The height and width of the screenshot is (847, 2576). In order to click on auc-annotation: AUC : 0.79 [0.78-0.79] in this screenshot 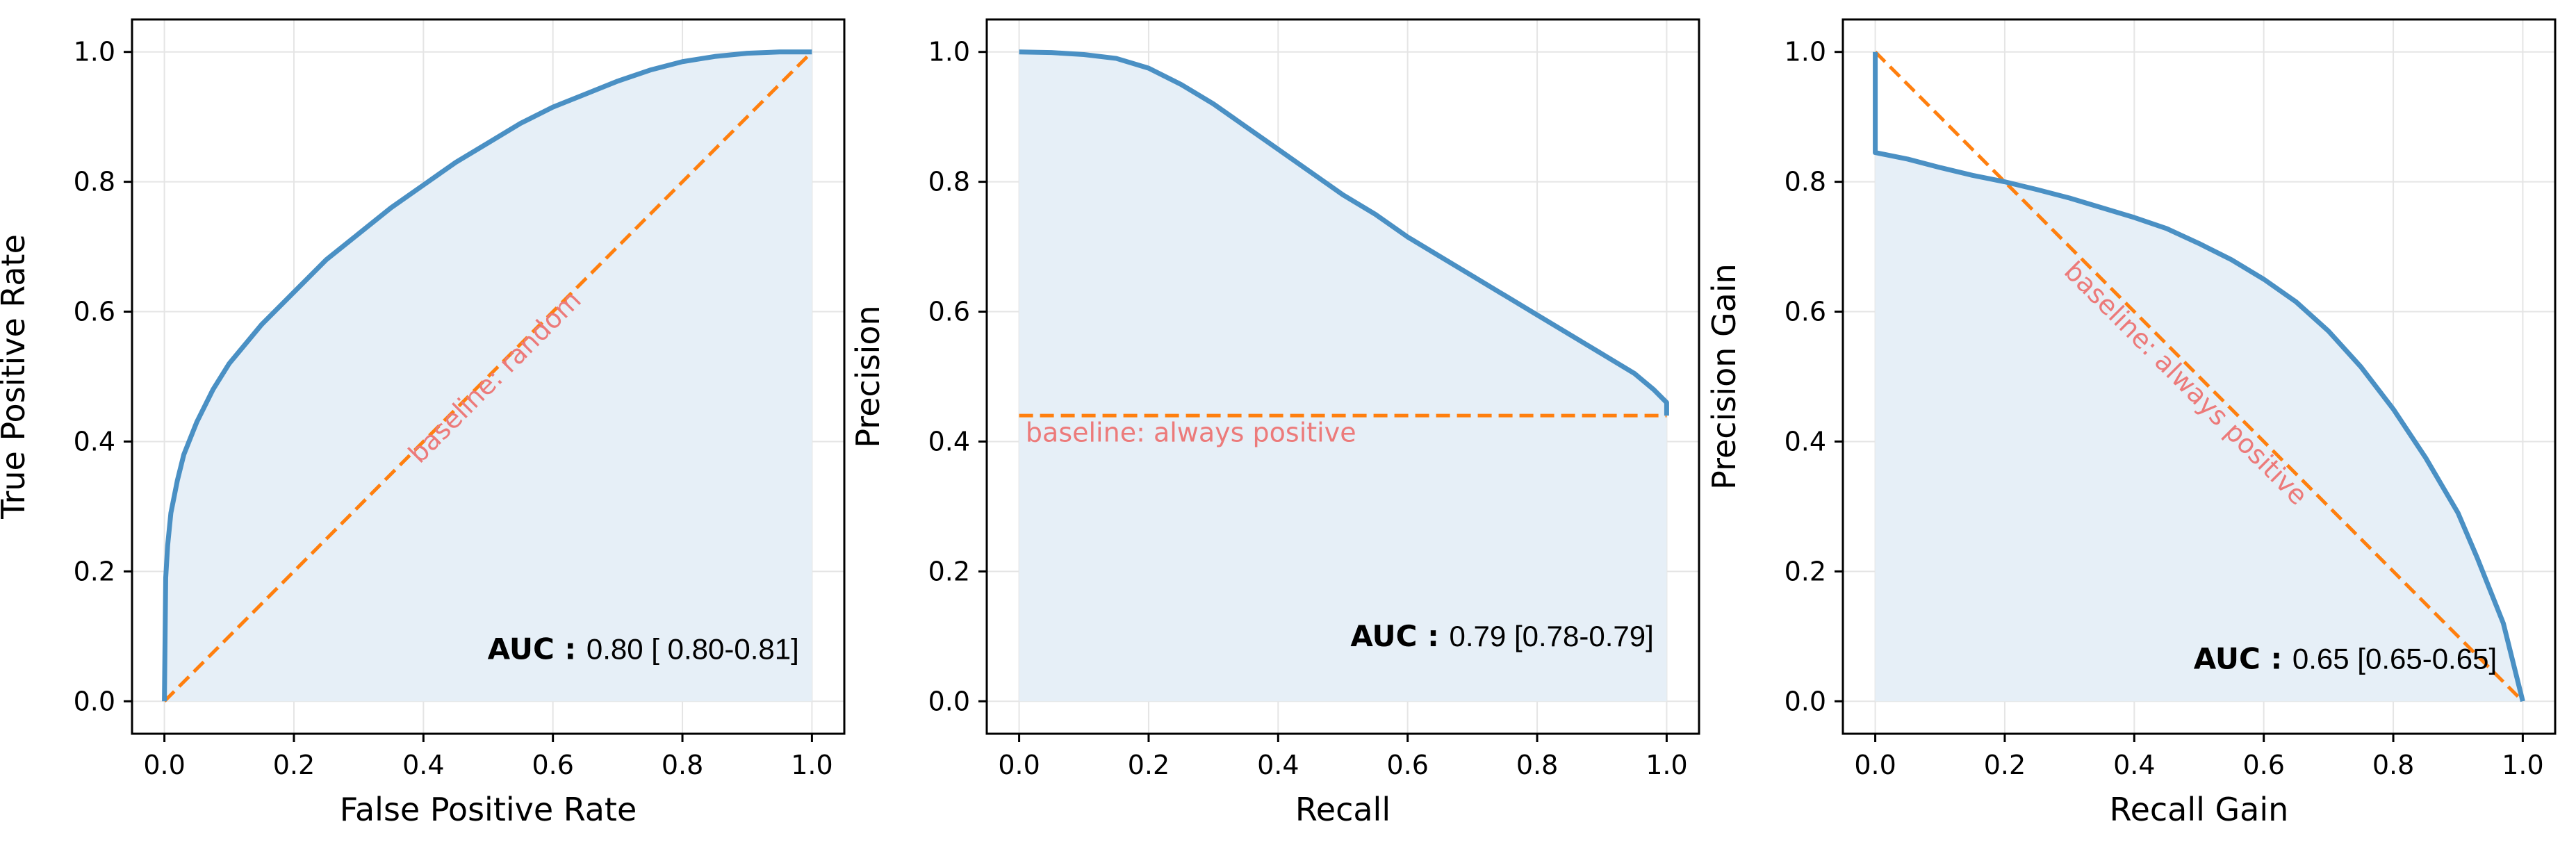, I will do `click(1501, 636)`.